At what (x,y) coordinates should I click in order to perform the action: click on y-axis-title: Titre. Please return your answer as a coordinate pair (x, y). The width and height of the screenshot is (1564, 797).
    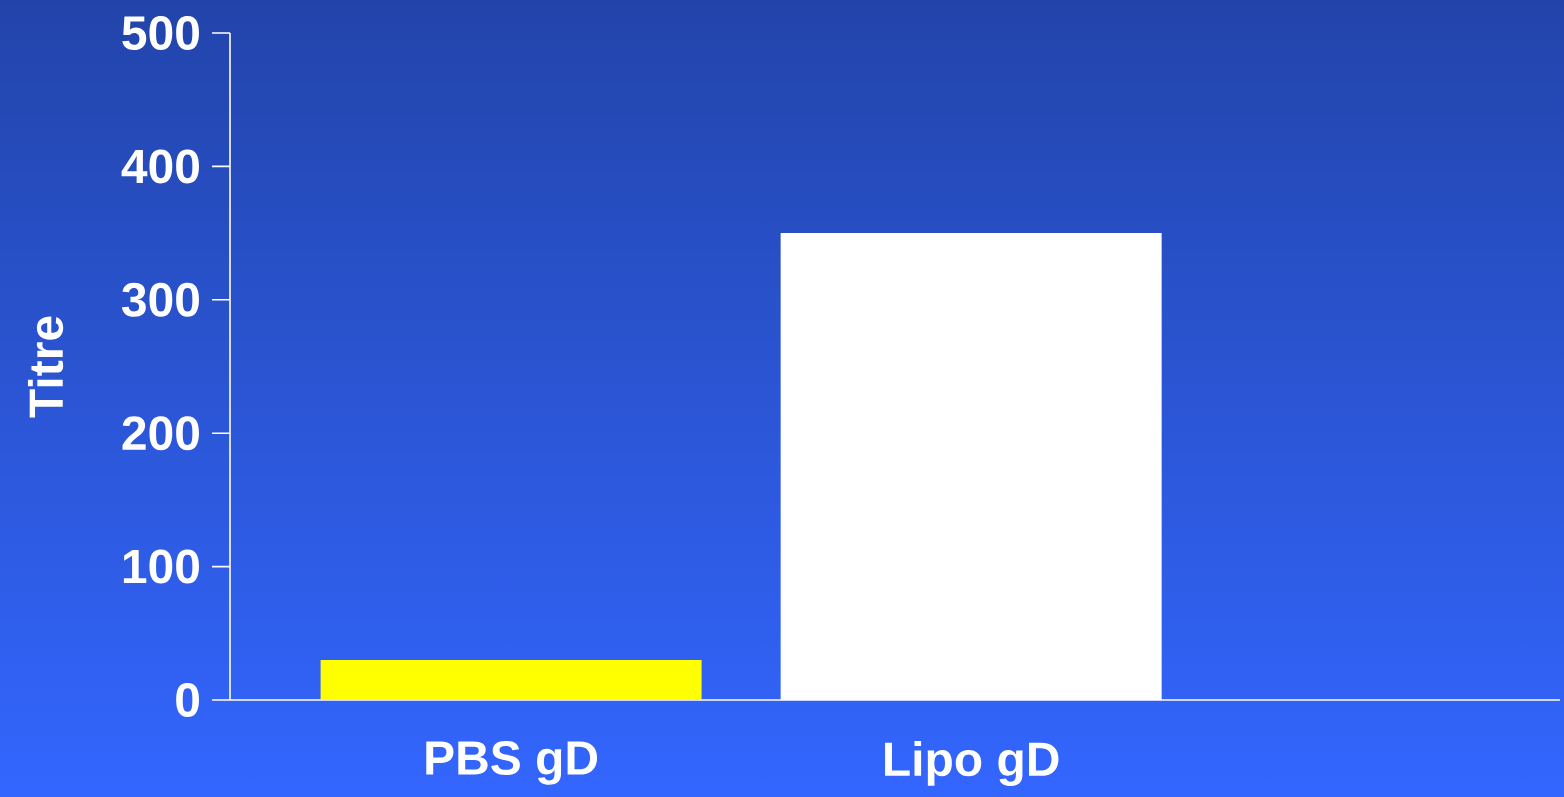
    Looking at the image, I should click on (45, 367).